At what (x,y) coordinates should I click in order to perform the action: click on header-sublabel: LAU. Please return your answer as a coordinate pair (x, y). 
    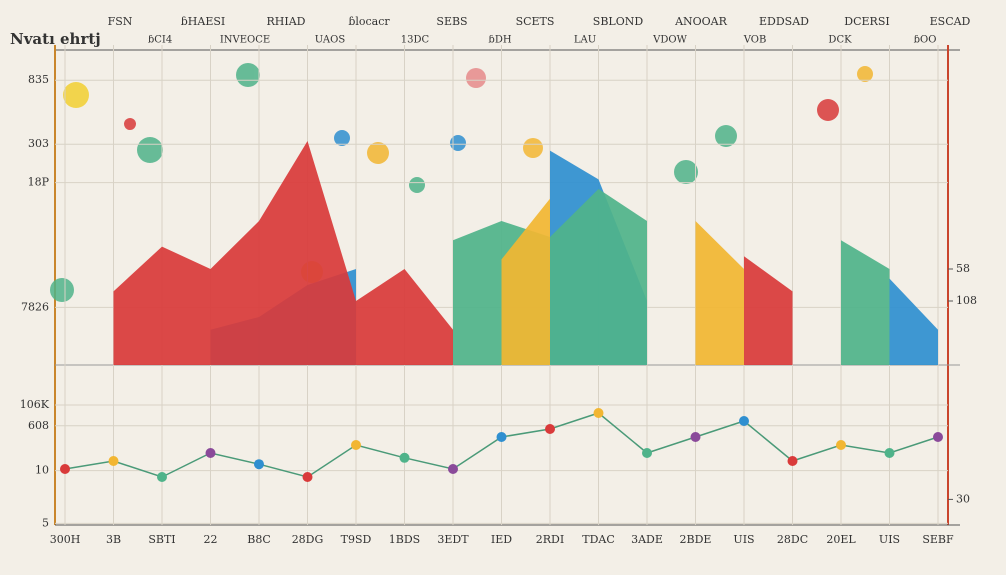
    Looking at the image, I should click on (585, 40).